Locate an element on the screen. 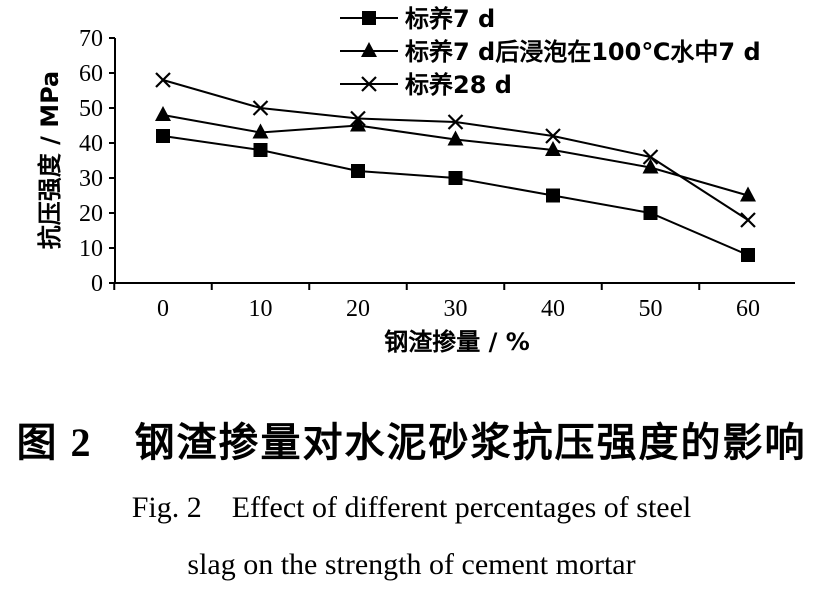 The image size is (823, 589). x-tick-labels: 0 10 20 30 40 50 60 is located at coordinates (458, 309).